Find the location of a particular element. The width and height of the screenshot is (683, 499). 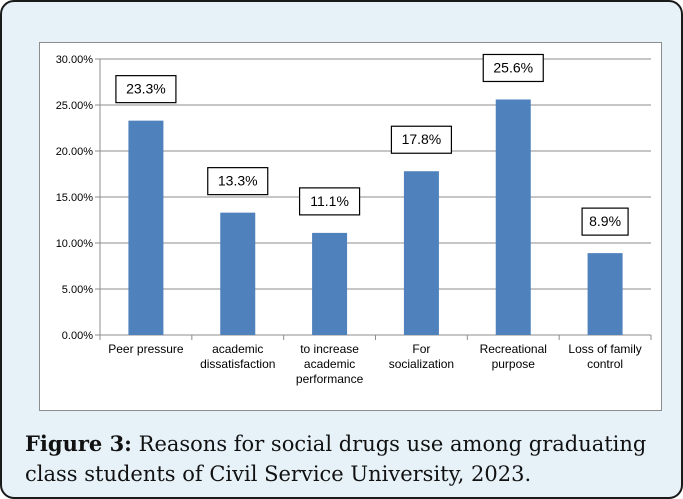

y-tick-label: 20.00% is located at coordinates (75, 152).